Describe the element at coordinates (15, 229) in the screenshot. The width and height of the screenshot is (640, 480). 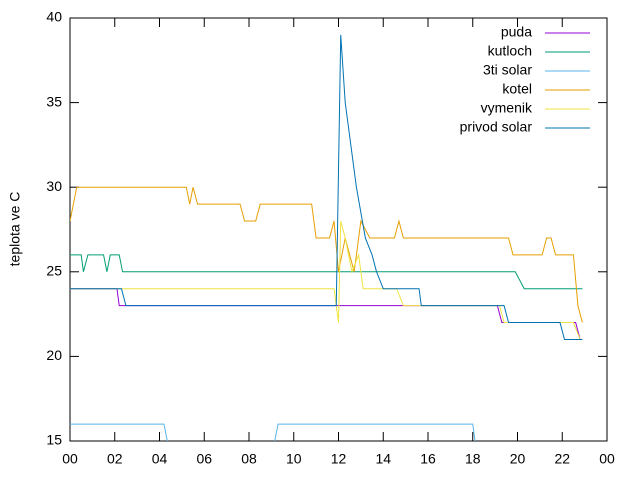
I see `y-axis-label: teplota ve C` at that location.